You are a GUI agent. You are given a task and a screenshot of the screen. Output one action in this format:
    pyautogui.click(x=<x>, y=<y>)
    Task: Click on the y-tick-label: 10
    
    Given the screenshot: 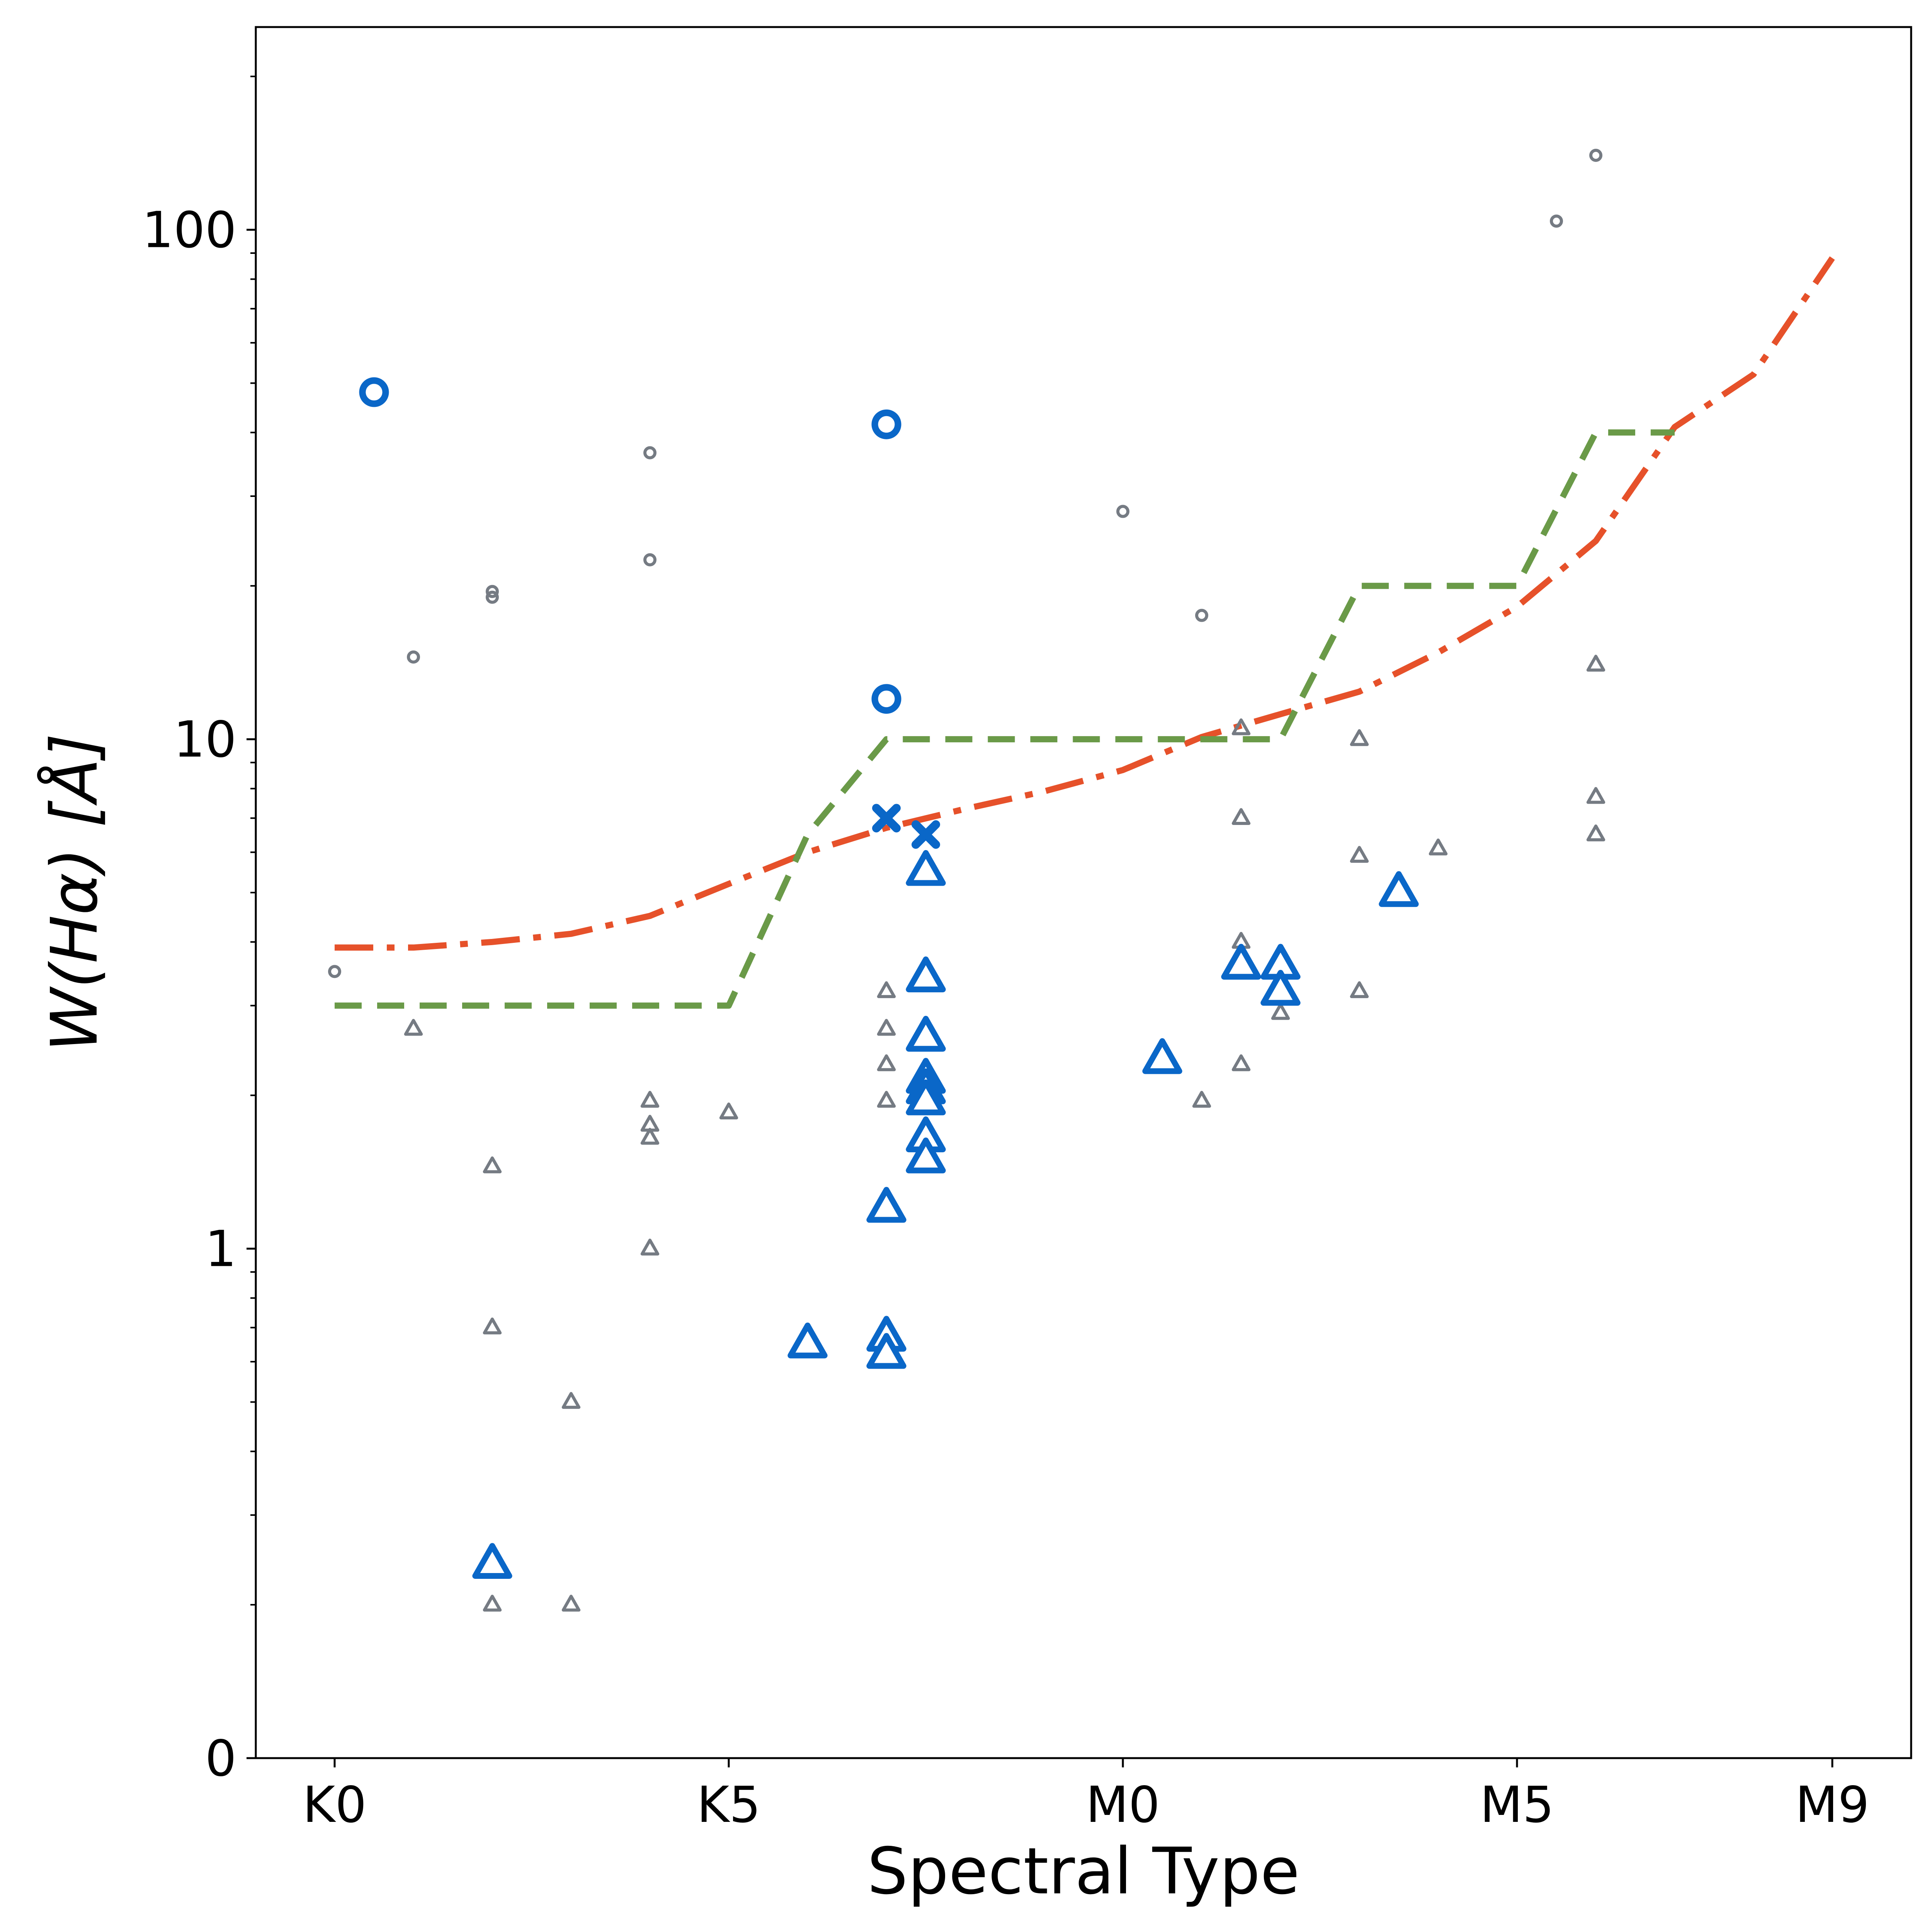 What is the action you would take?
    pyautogui.click(x=205, y=740)
    